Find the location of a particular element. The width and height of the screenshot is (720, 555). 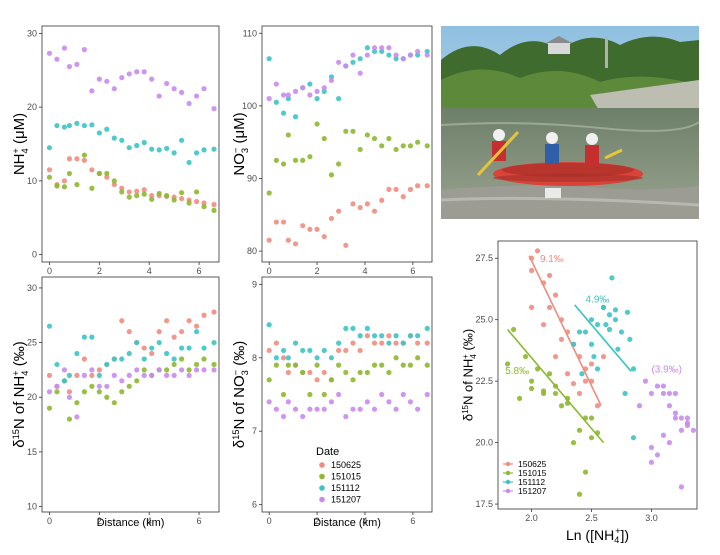

x-tick-label: 3.0 is located at coordinates (651, 518).